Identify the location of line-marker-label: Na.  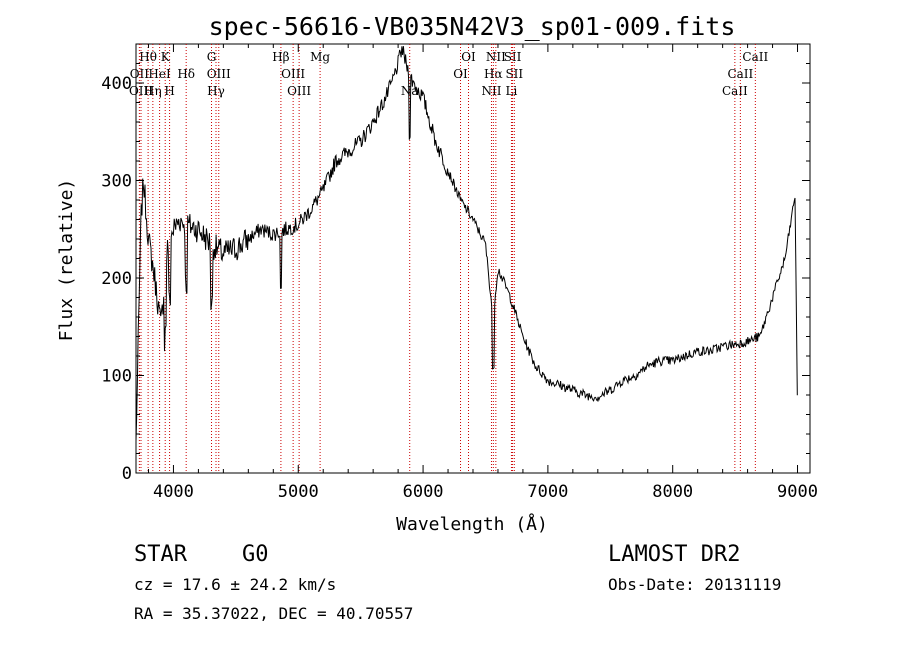
(410, 91).